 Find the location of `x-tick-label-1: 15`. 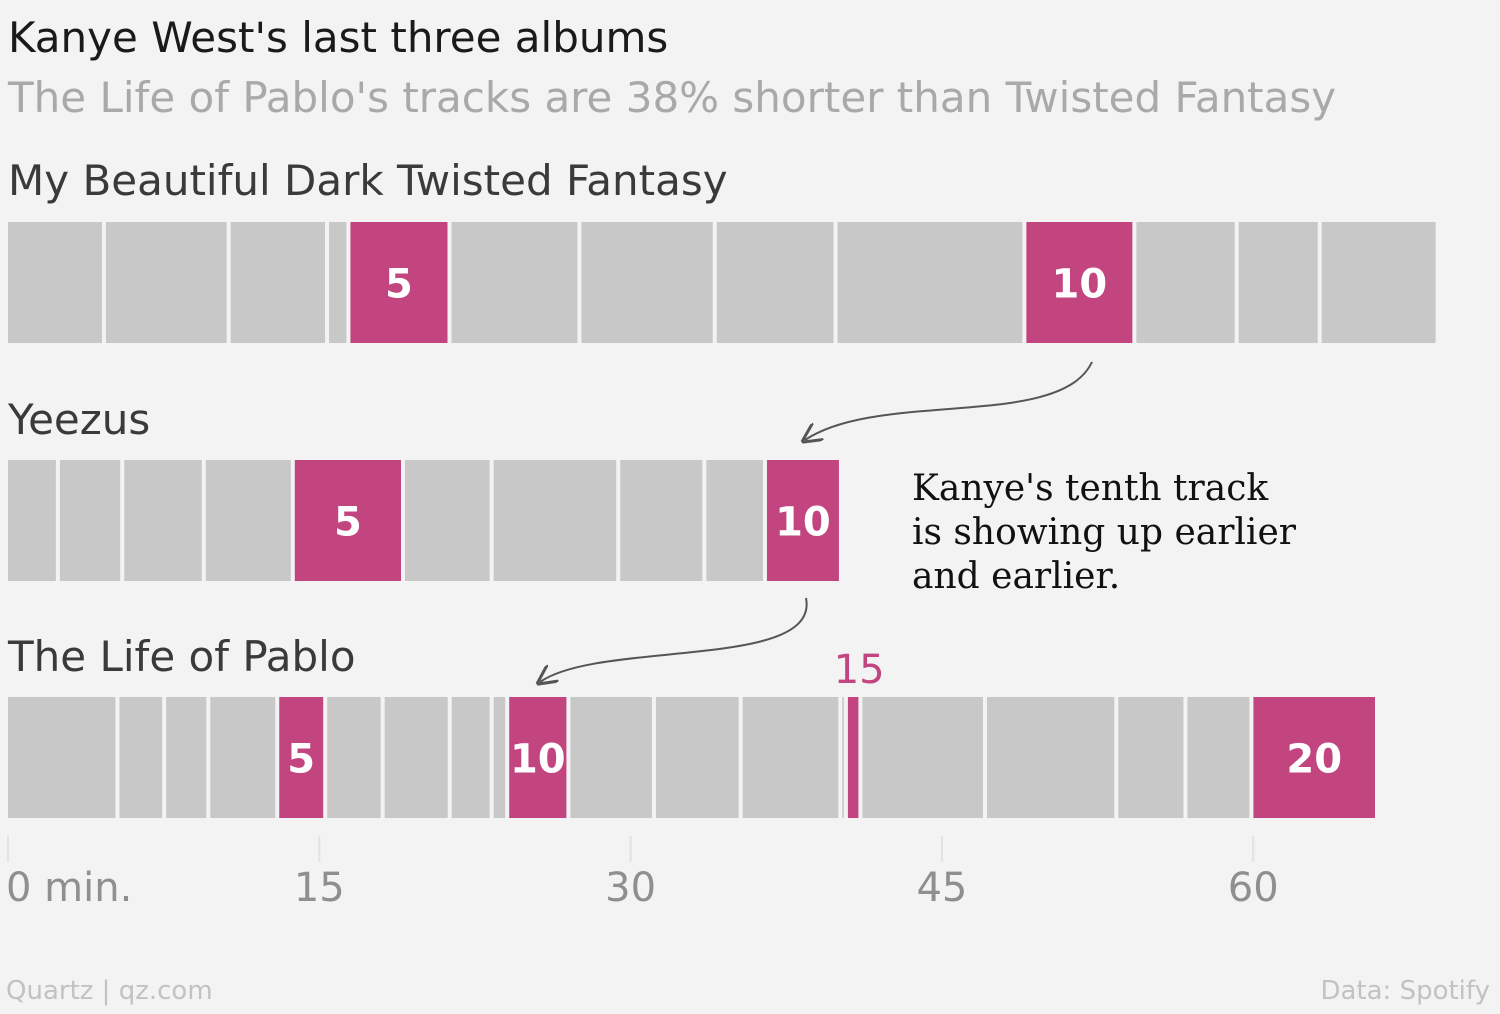

x-tick-label-1: 15 is located at coordinates (319, 888).